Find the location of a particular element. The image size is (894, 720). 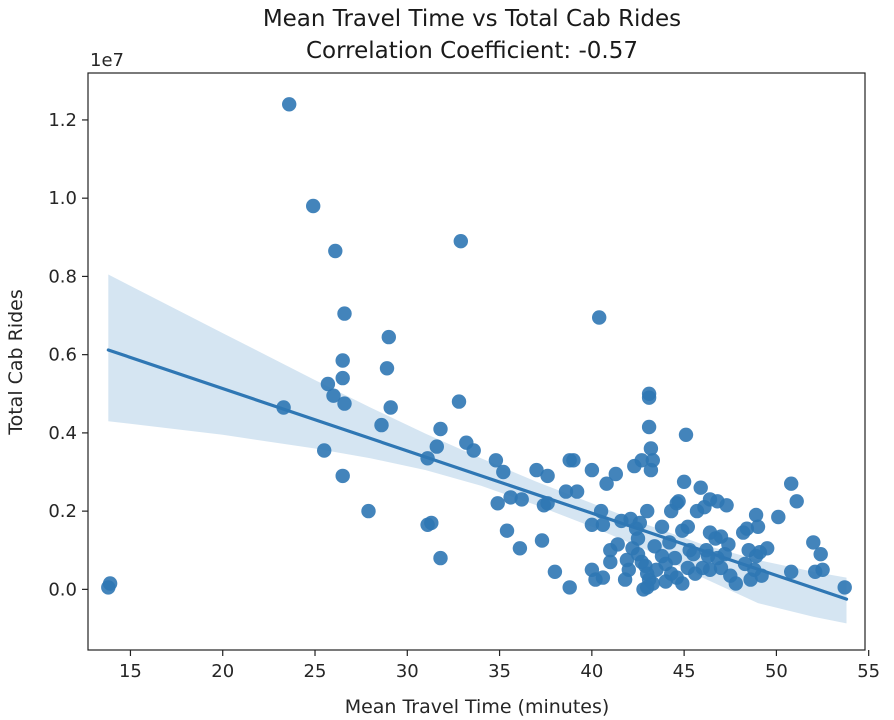

y-tick-label: 0.8 is located at coordinates (62, 276).